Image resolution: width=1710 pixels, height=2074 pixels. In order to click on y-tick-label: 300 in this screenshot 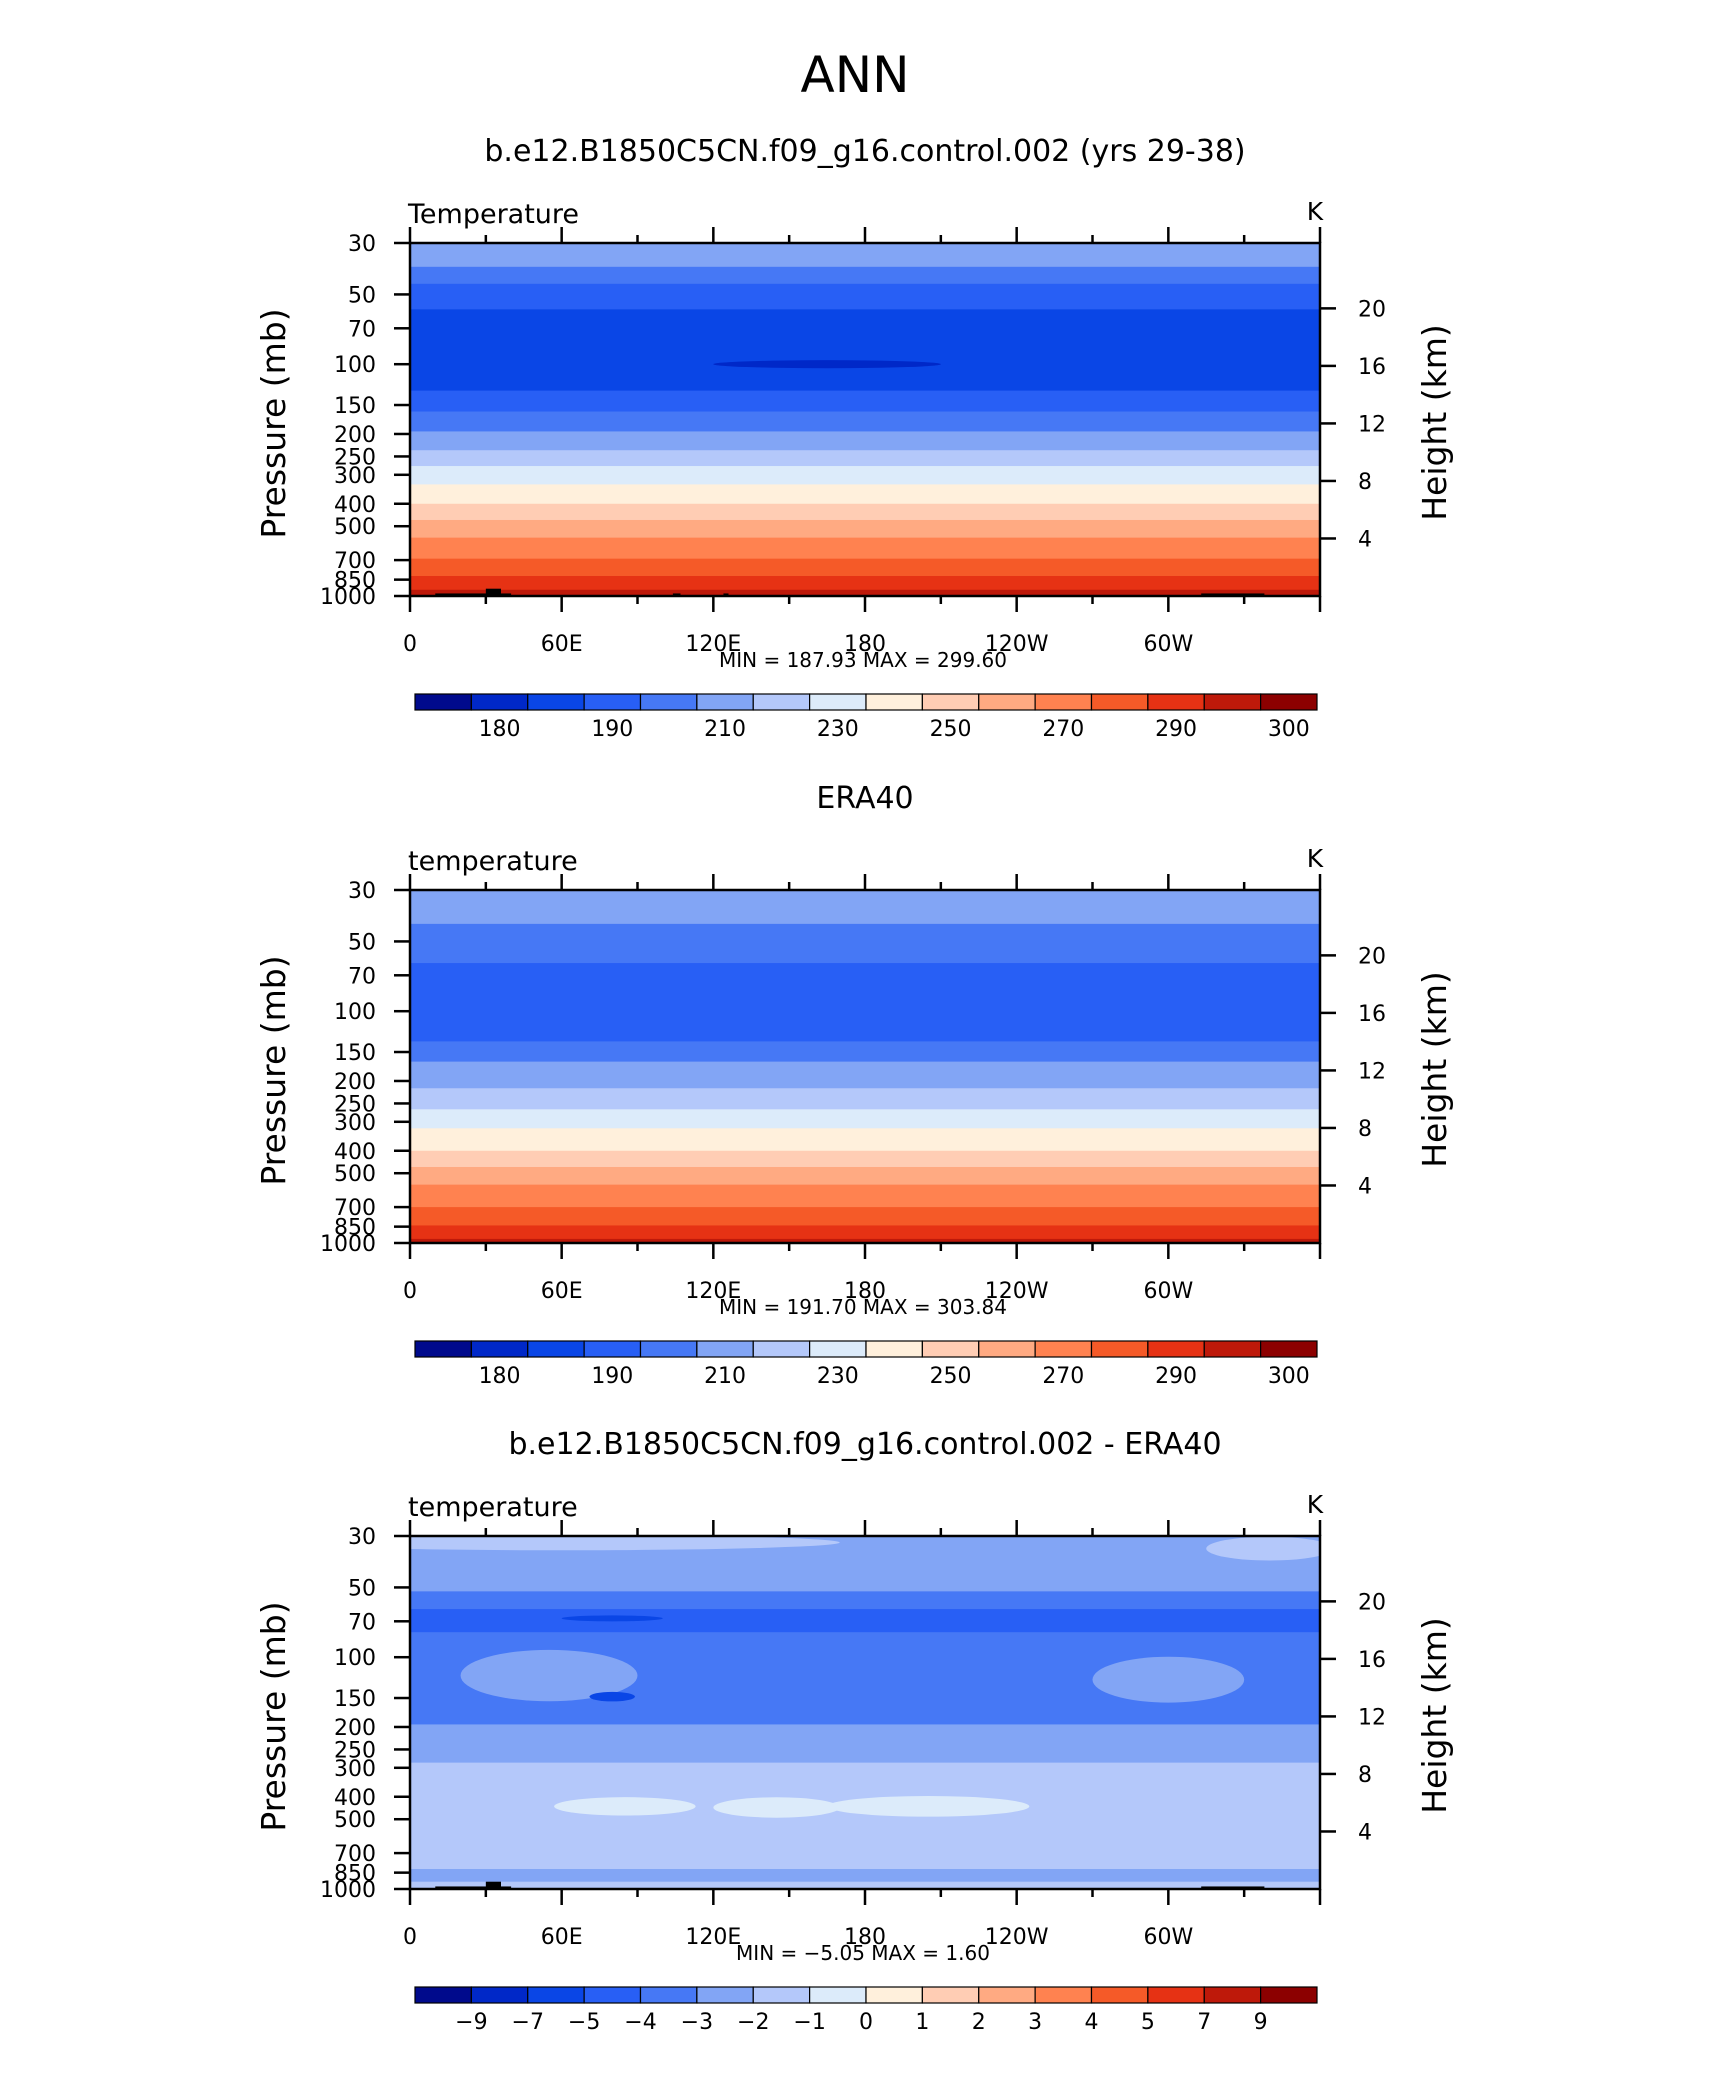, I will do `click(355, 1123)`.